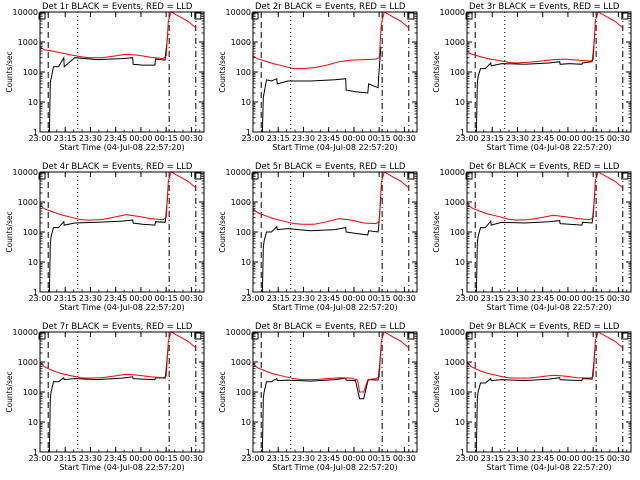 The image size is (640, 480). What do you see at coordinates (117, 167) in the screenshot?
I see `panel-title: Det 4r BLACK = Events, RED = LLD` at bounding box center [117, 167].